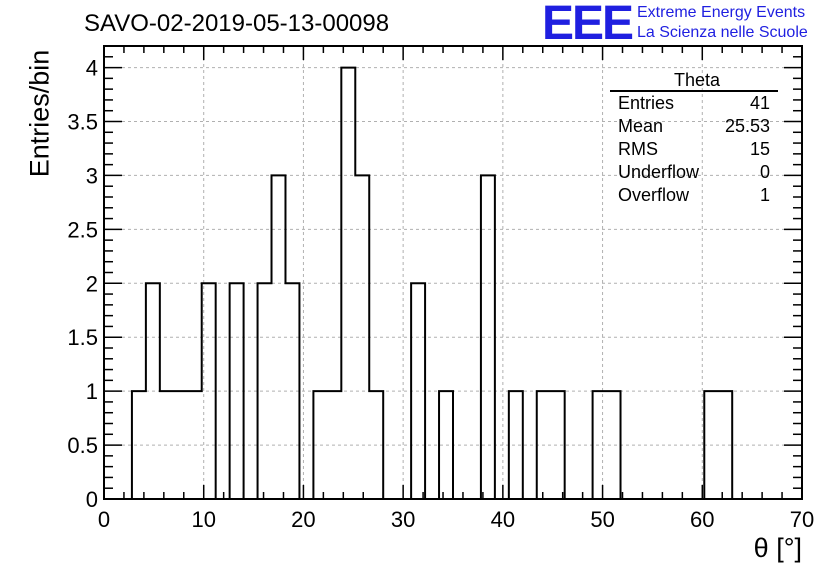 The width and height of the screenshot is (836, 572). I want to click on y-tick-label: 0.5, so click(82, 445).